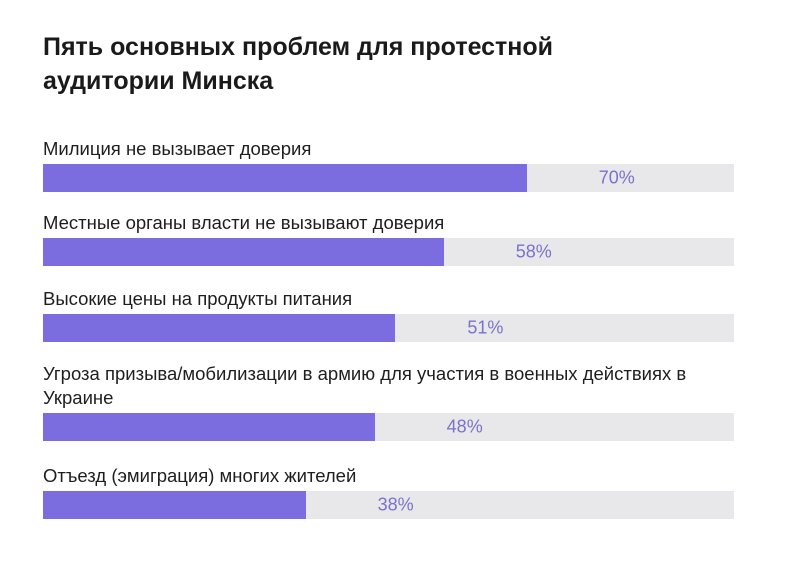  I want to click on value-label: 48%, so click(464, 426).